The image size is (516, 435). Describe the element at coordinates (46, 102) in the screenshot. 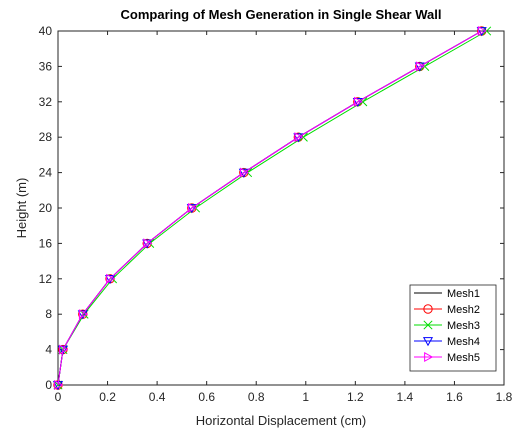

I see `y-tick-label: 32` at that location.